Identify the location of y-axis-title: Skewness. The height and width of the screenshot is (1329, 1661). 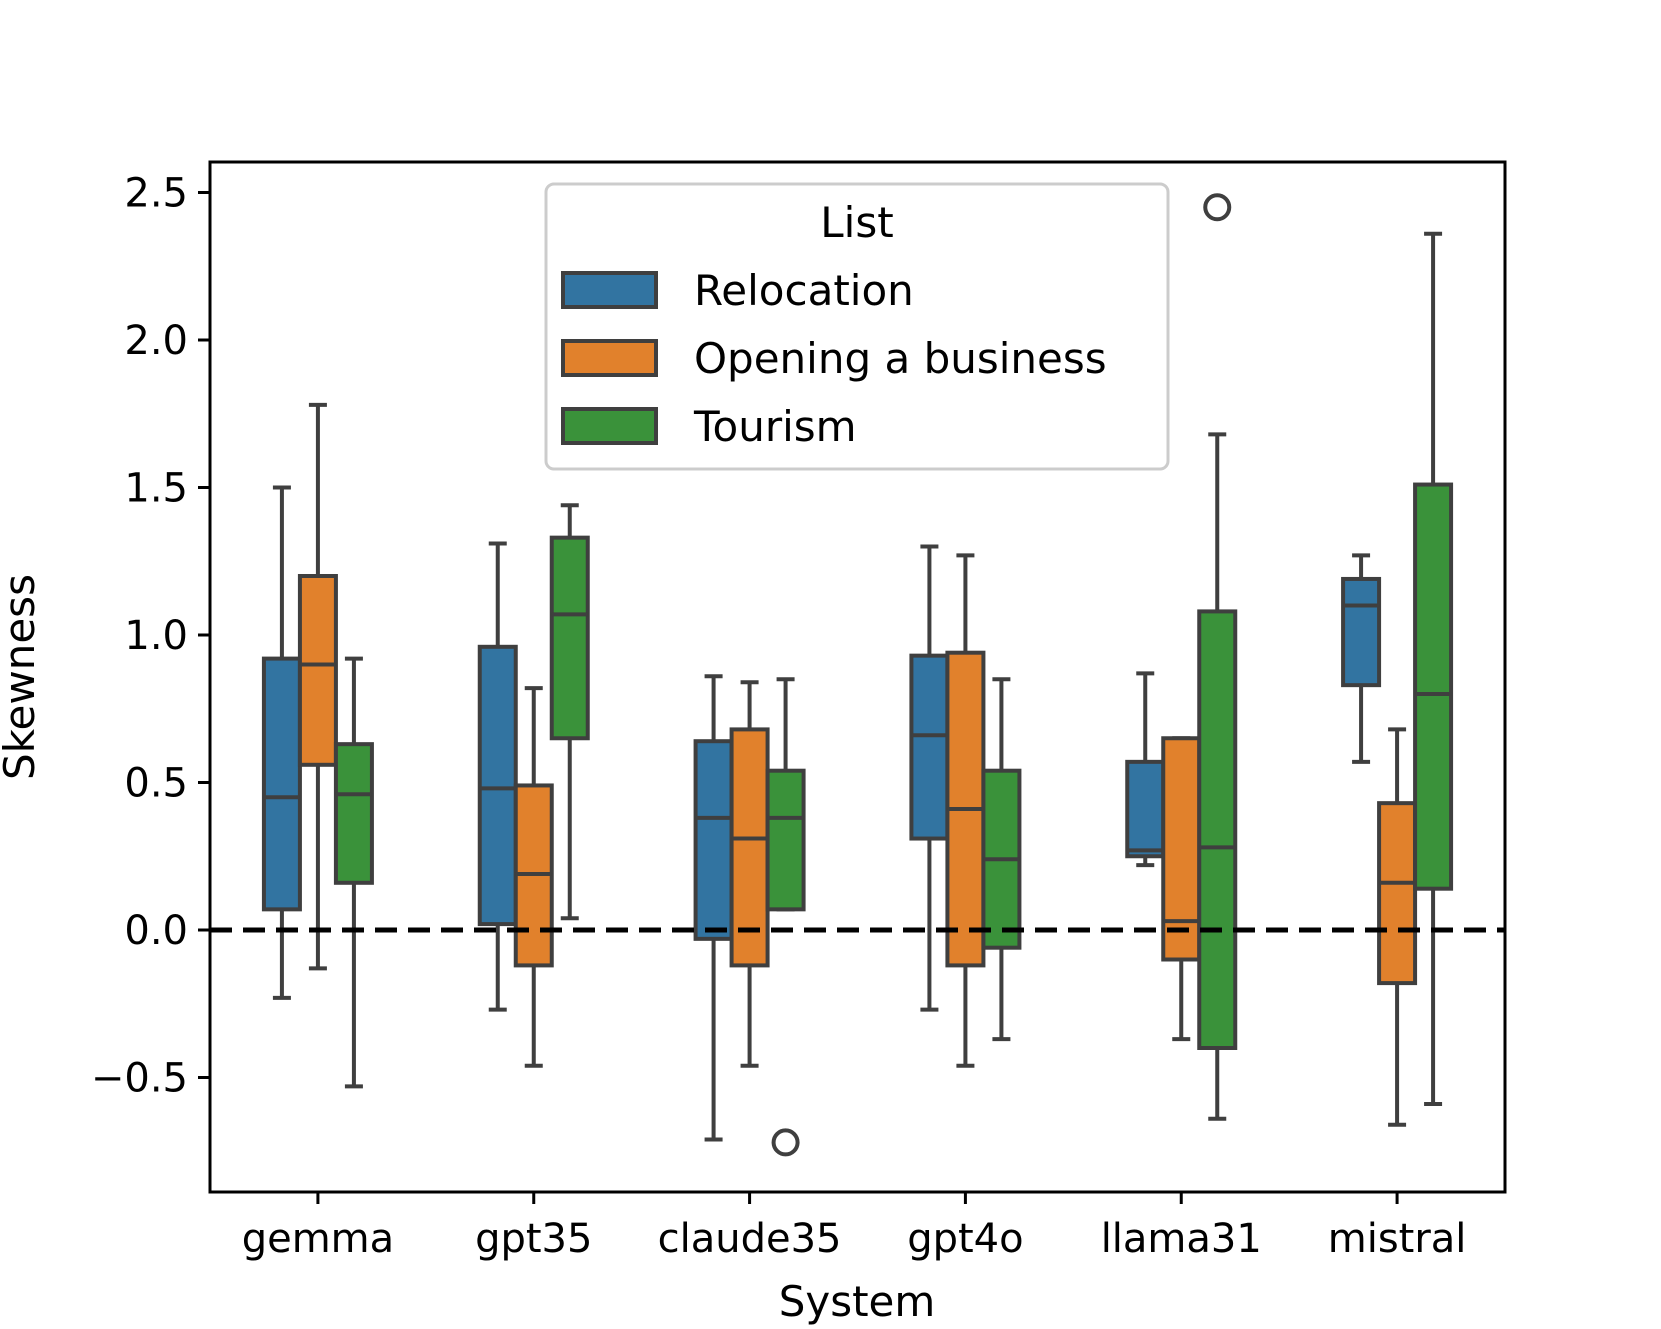
(22, 677).